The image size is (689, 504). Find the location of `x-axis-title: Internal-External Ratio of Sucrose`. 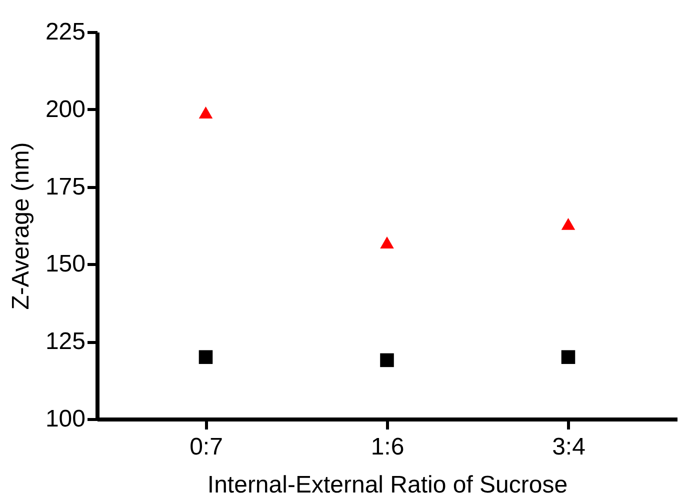

x-axis-title: Internal-External Ratio of Sucrose is located at coordinates (387, 485).